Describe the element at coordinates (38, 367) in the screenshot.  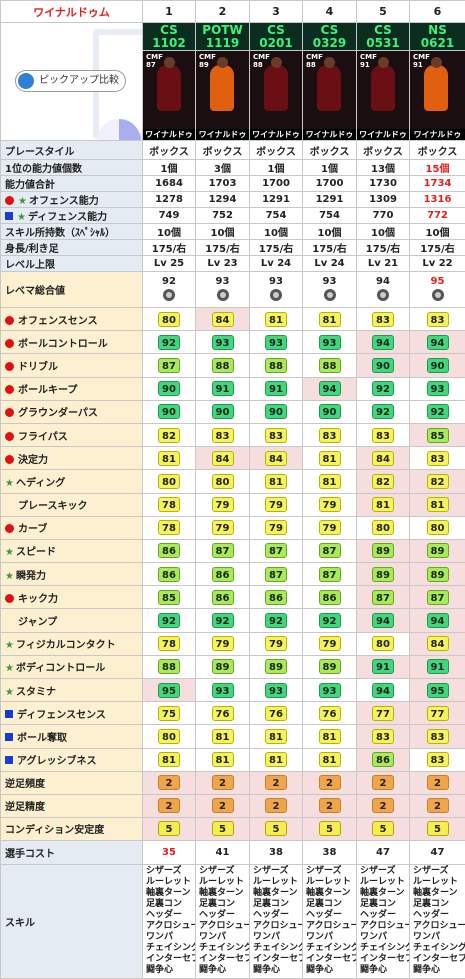
I see `stat-label-text: ドリブル` at that location.